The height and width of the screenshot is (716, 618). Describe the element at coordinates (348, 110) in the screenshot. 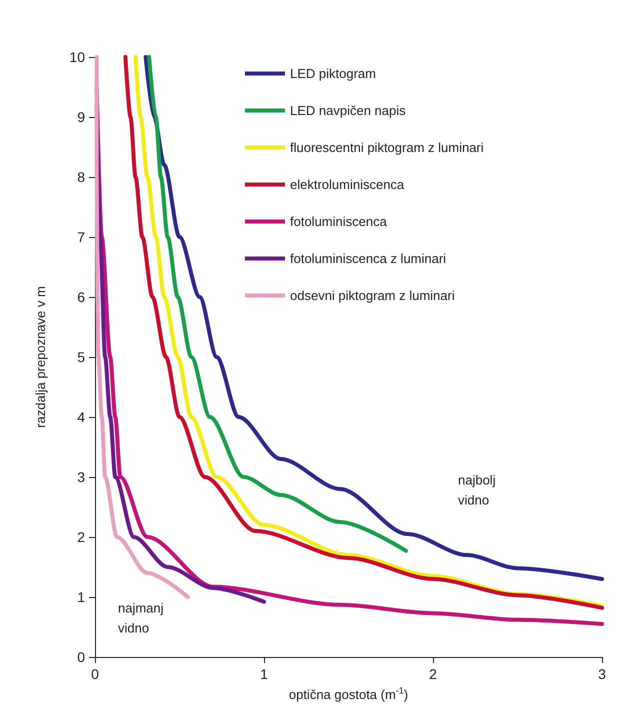

I see `legend-label: LED navpičen napis` at that location.